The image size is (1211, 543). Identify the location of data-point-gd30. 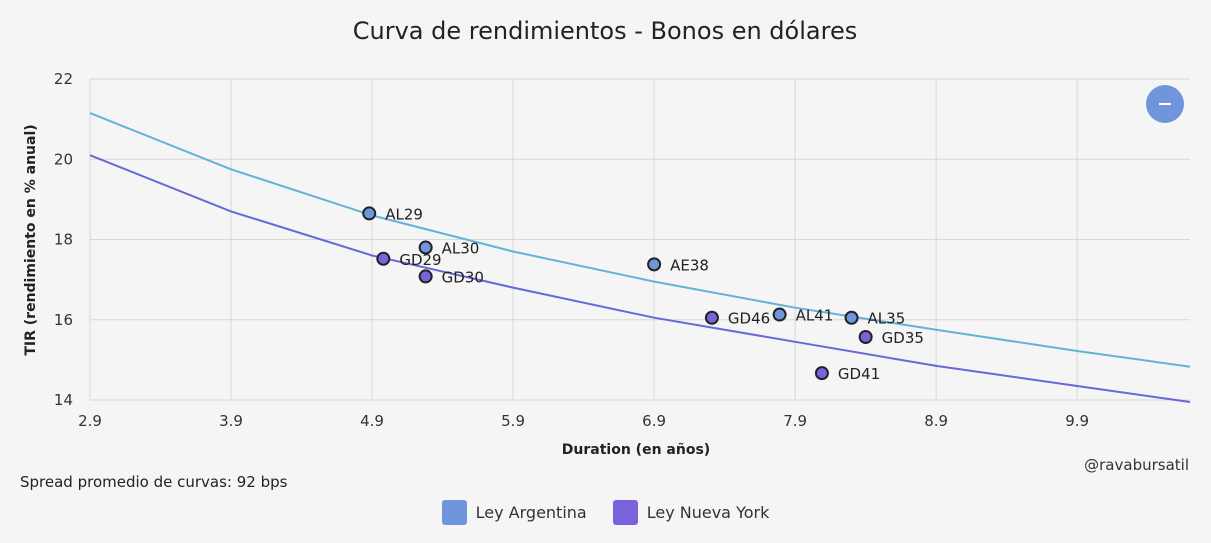
(425, 276).